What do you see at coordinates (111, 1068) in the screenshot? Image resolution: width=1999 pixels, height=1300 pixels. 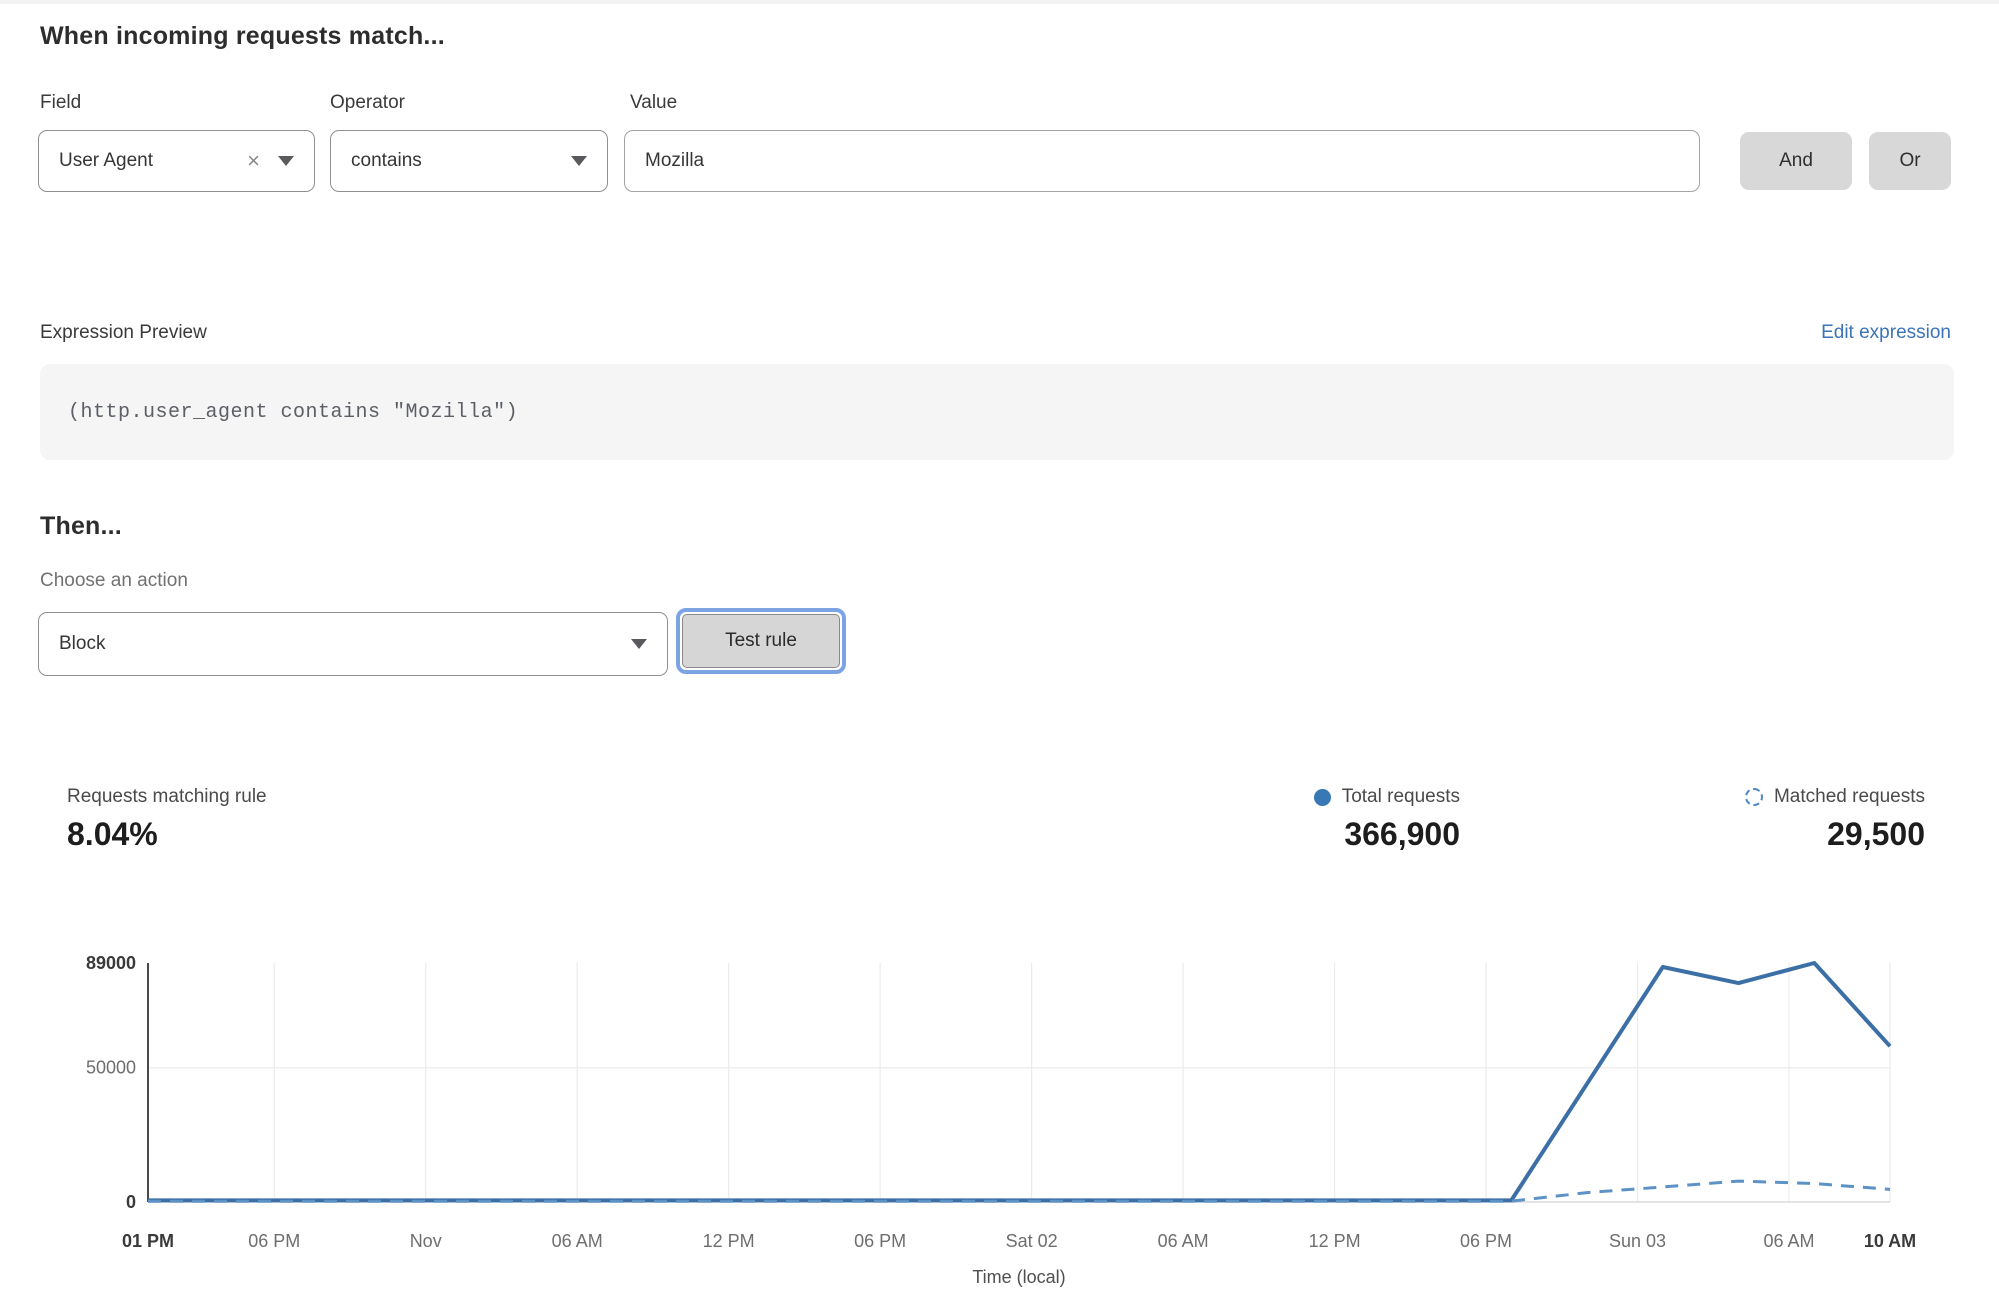 I see `y-tick-label: 50000` at bounding box center [111, 1068].